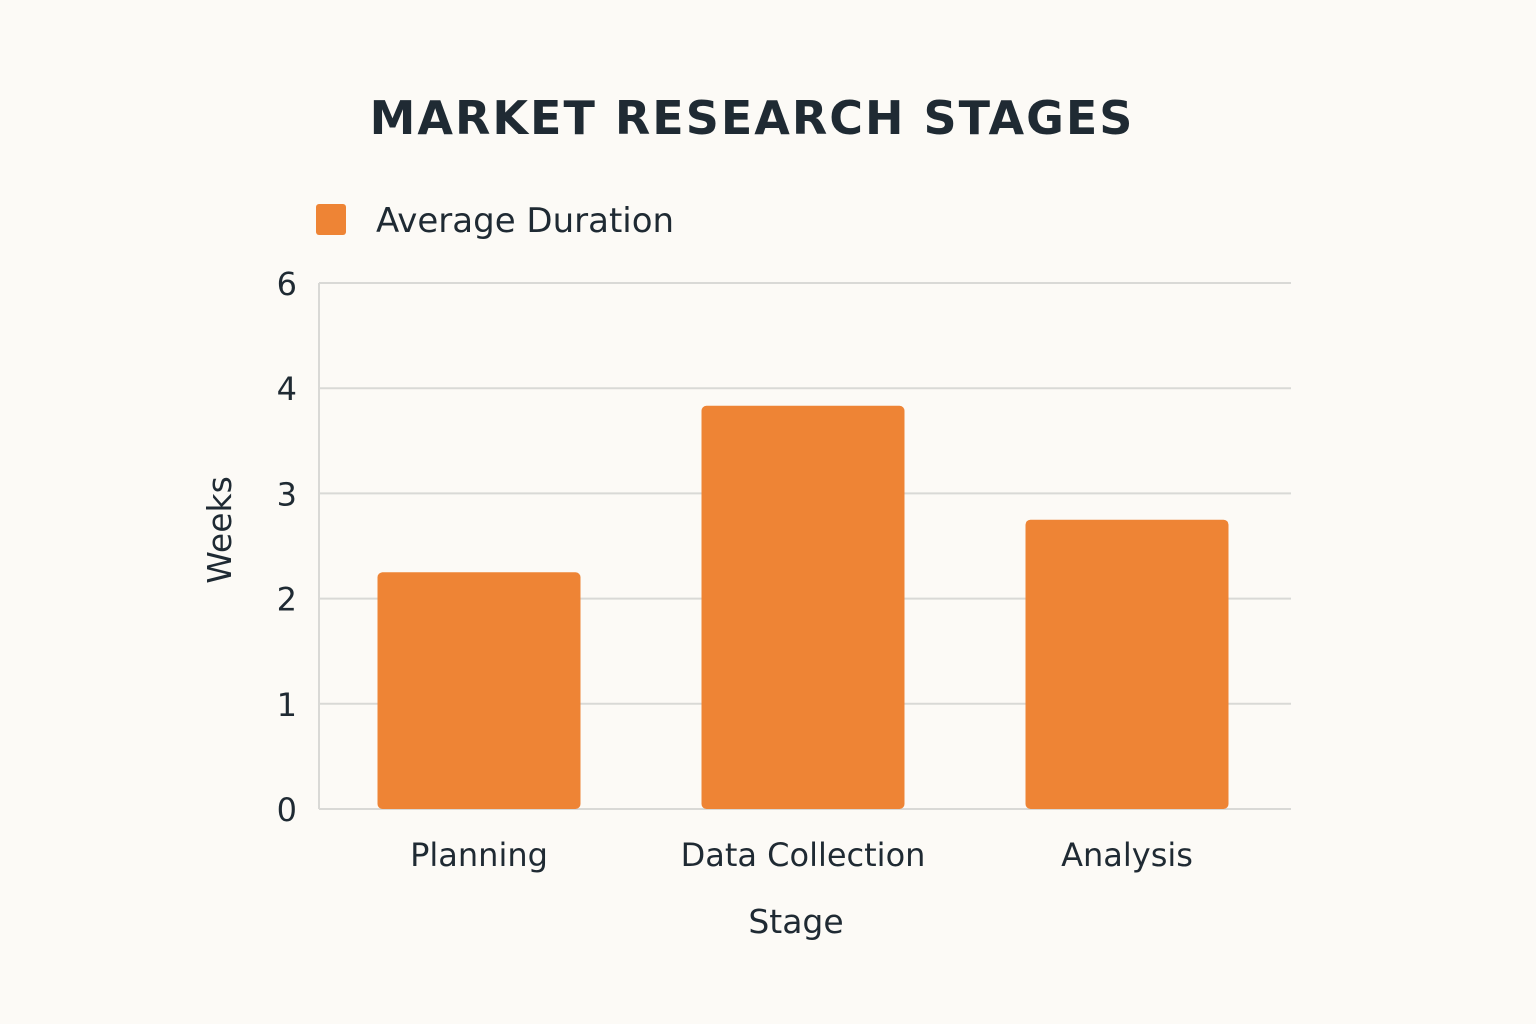 This screenshot has width=1536, height=1024. I want to click on y-tick-label: 2, so click(287, 600).